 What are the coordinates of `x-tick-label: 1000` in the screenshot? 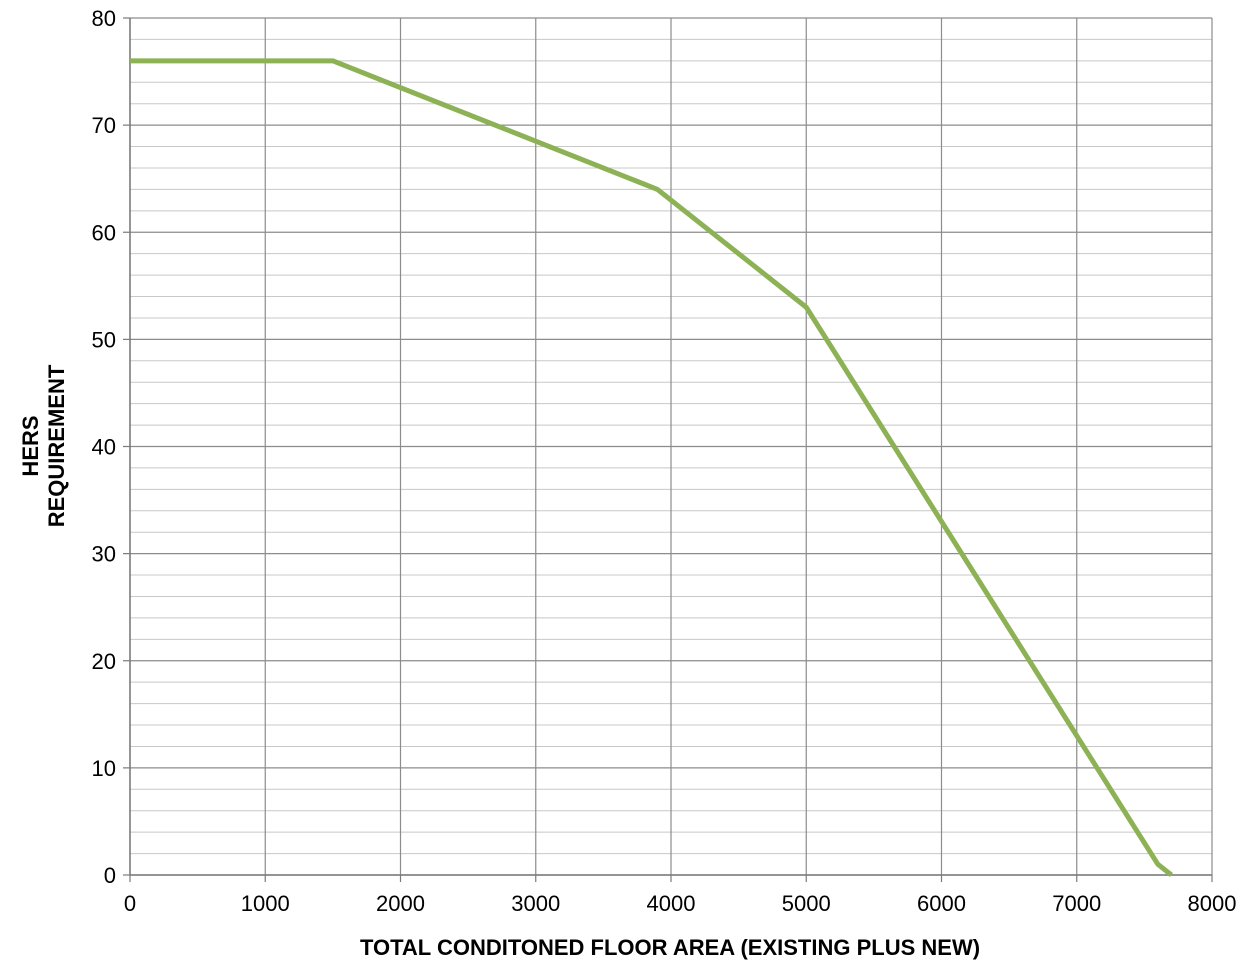 It's located at (265, 903).